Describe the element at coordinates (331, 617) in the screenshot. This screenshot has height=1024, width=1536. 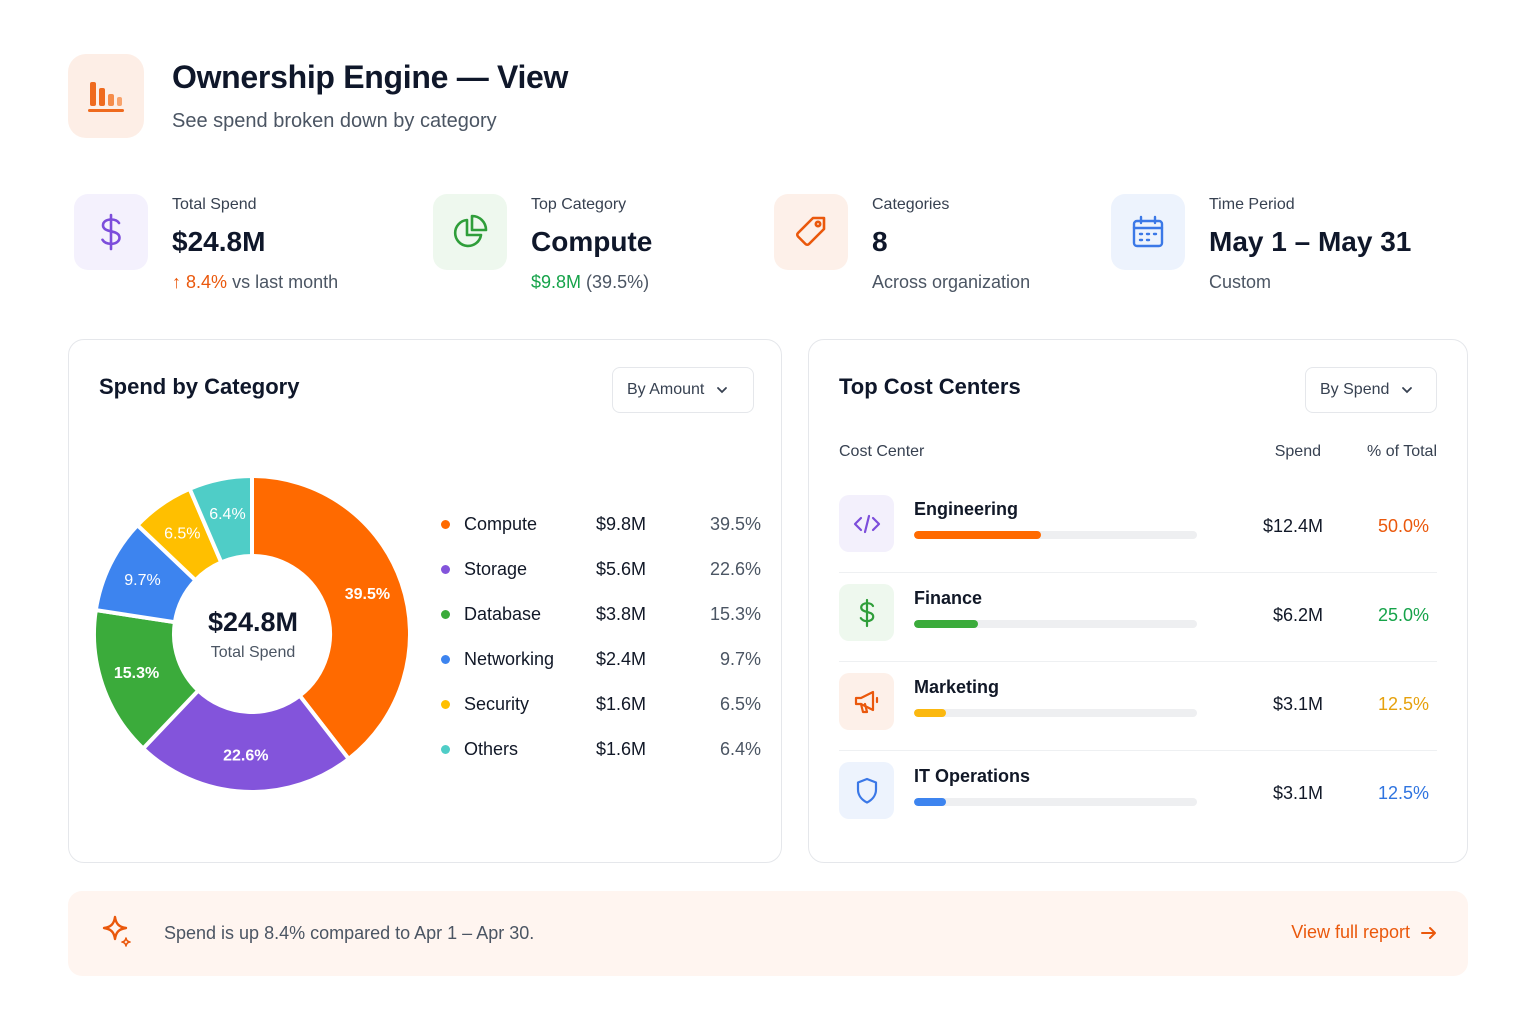
I see `donut-slice-compute` at that location.